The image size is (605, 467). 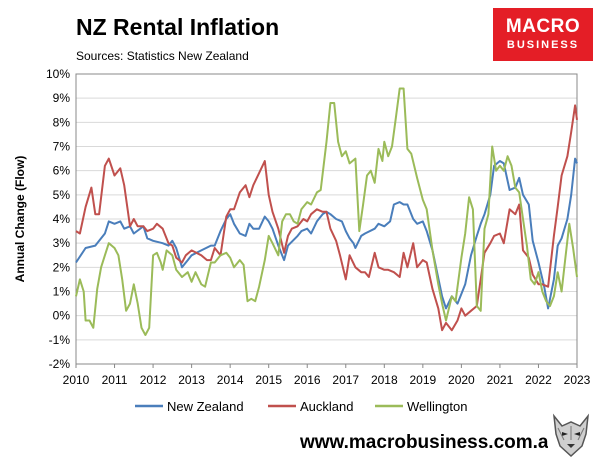 I want to click on page-title: NZ Rental Inflation, so click(x=178, y=27).